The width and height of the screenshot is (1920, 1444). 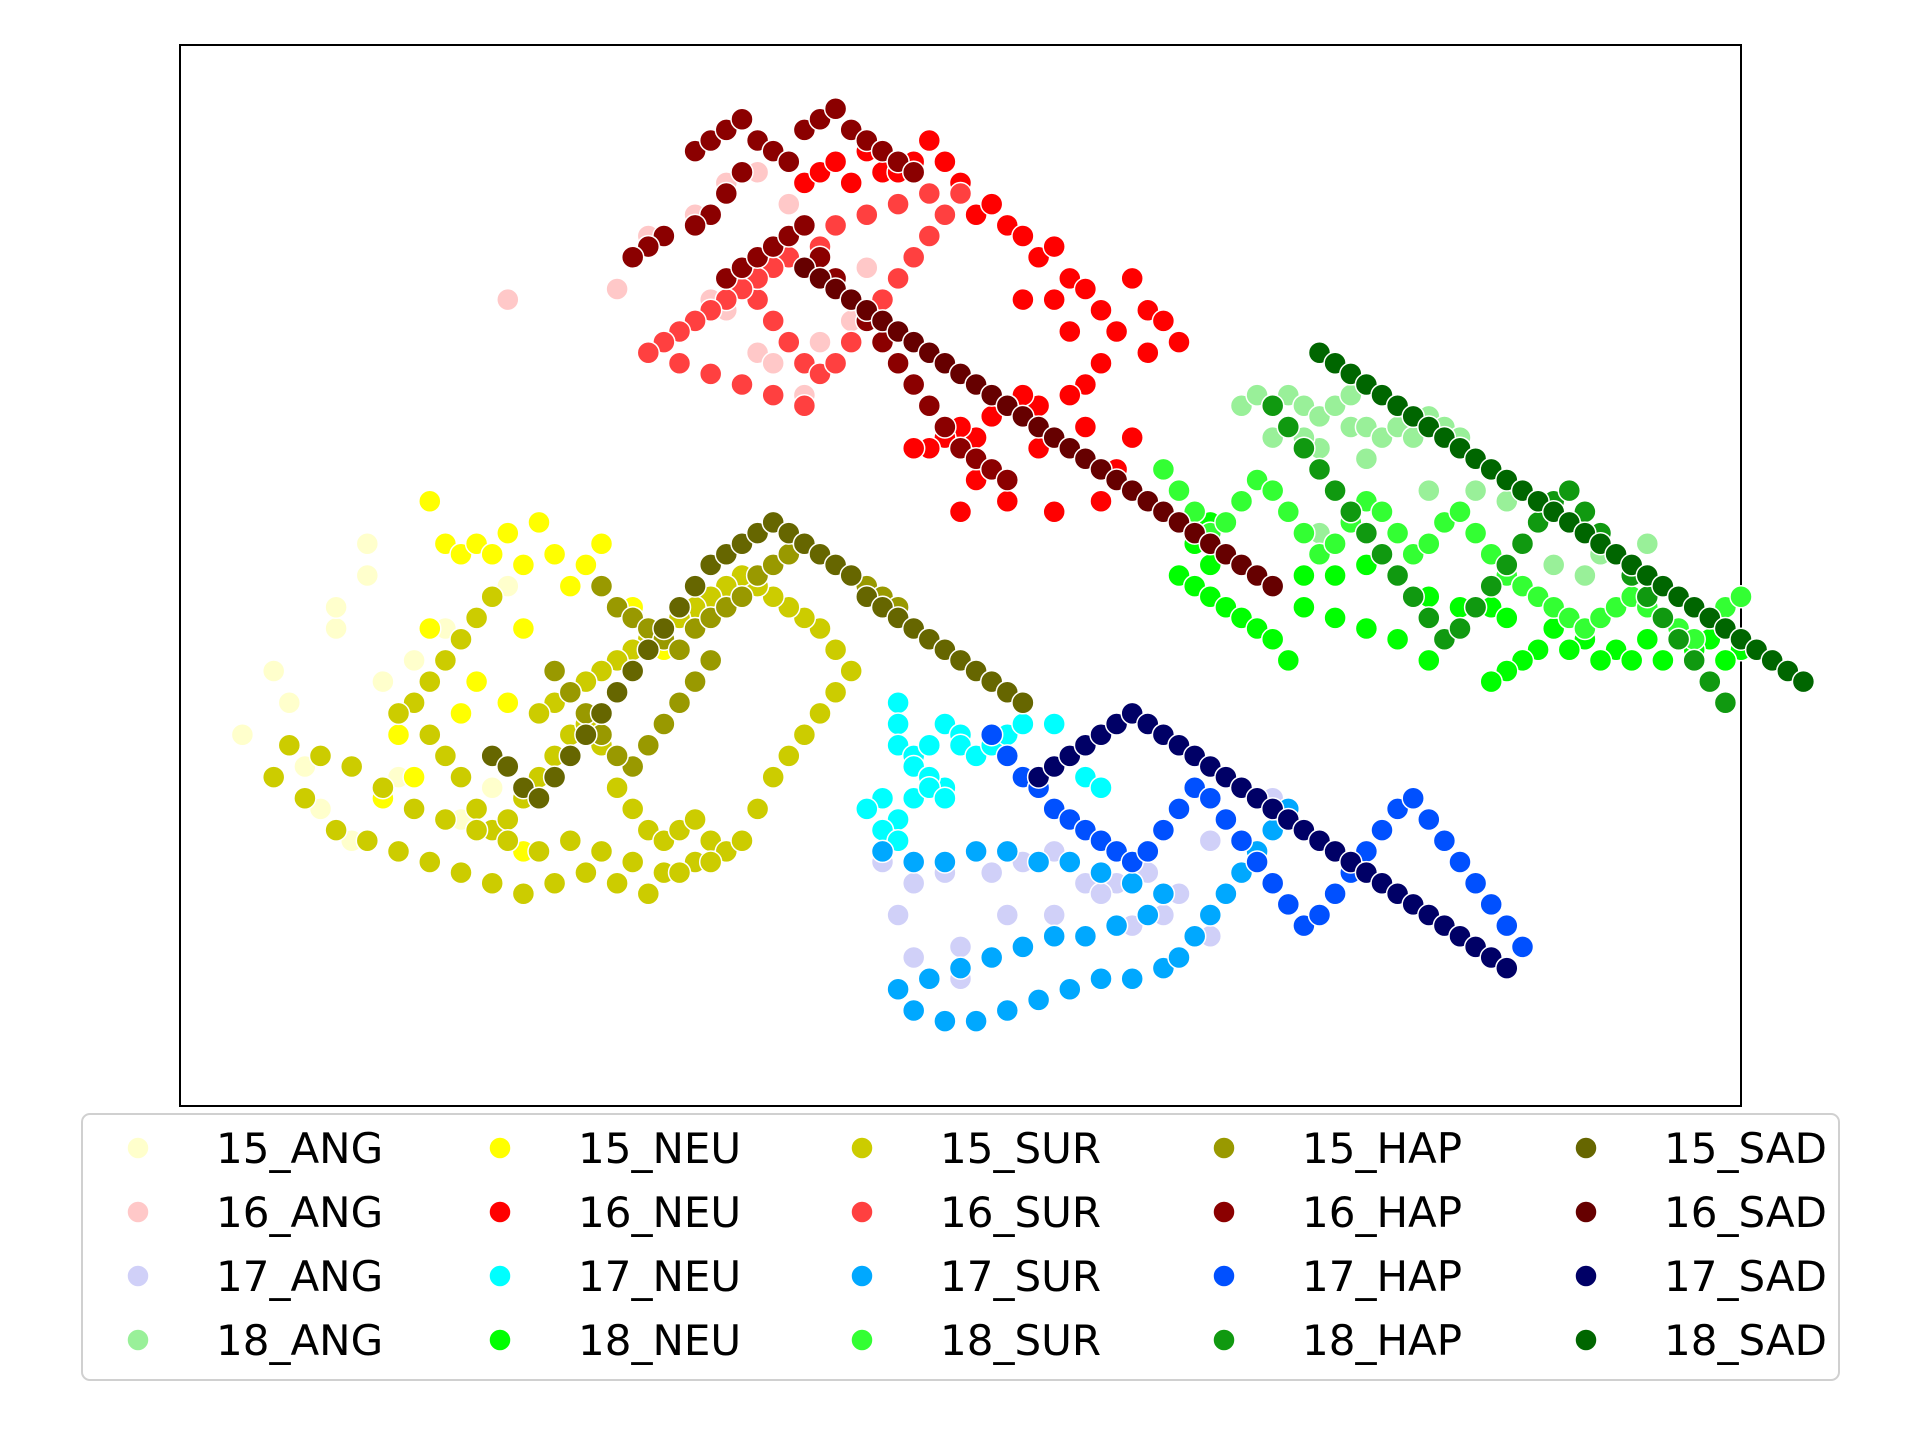 I want to click on legend-label-15_NEU: 15_NEU, so click(x=659, y=1148).